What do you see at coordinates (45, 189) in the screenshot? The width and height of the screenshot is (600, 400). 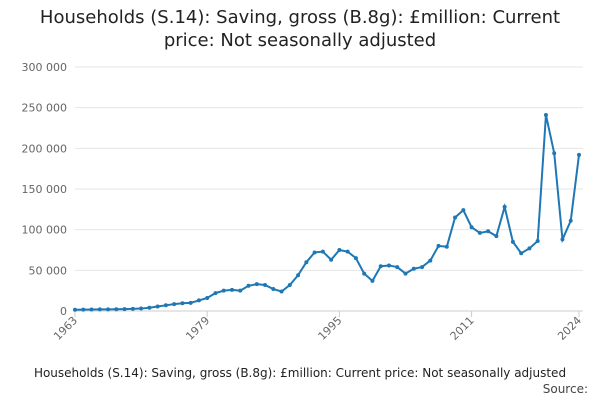 I see `y-tick-label: 150 000` at bounding box center [45, 189].